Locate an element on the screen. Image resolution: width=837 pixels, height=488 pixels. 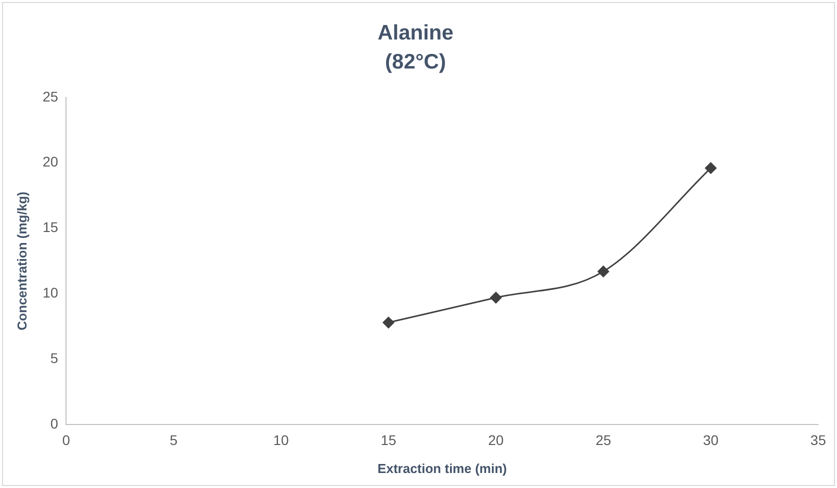
chart-title: Alanine is located at coordinates (416, 32).